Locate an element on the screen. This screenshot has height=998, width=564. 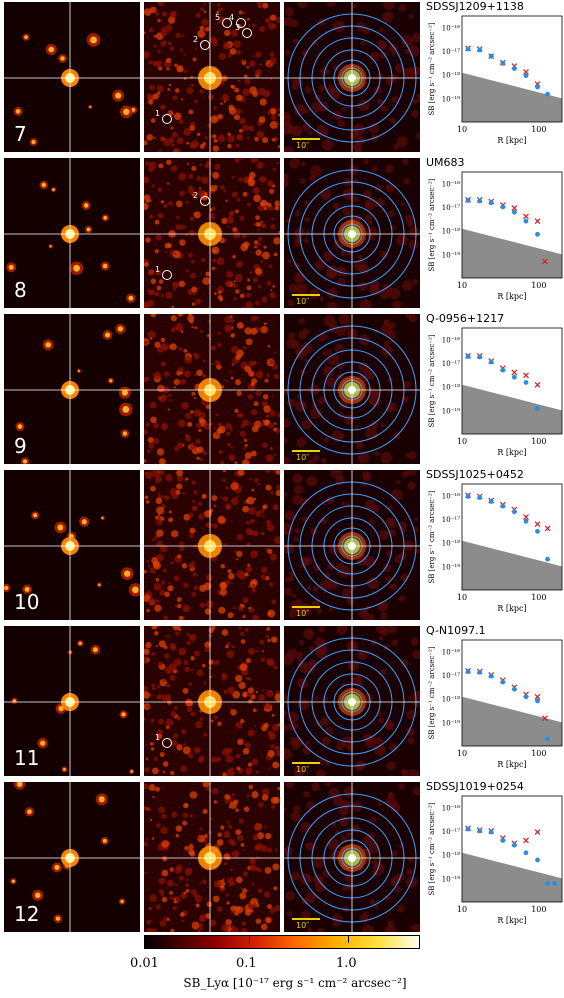
source-marker-label: 5 is located at coordinates (218, 17).